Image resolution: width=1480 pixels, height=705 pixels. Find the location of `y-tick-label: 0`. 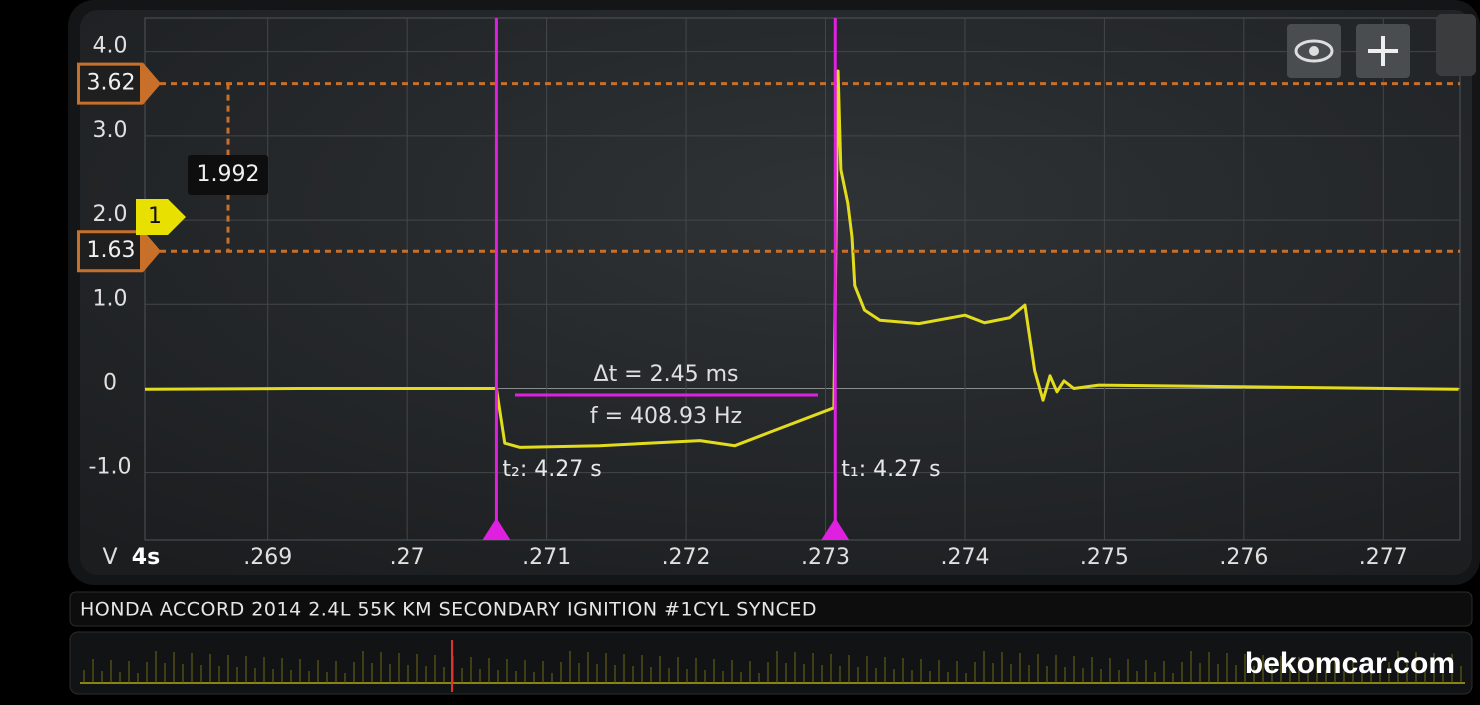

y-tick-label: 0 is located at coordinates (110, 382).